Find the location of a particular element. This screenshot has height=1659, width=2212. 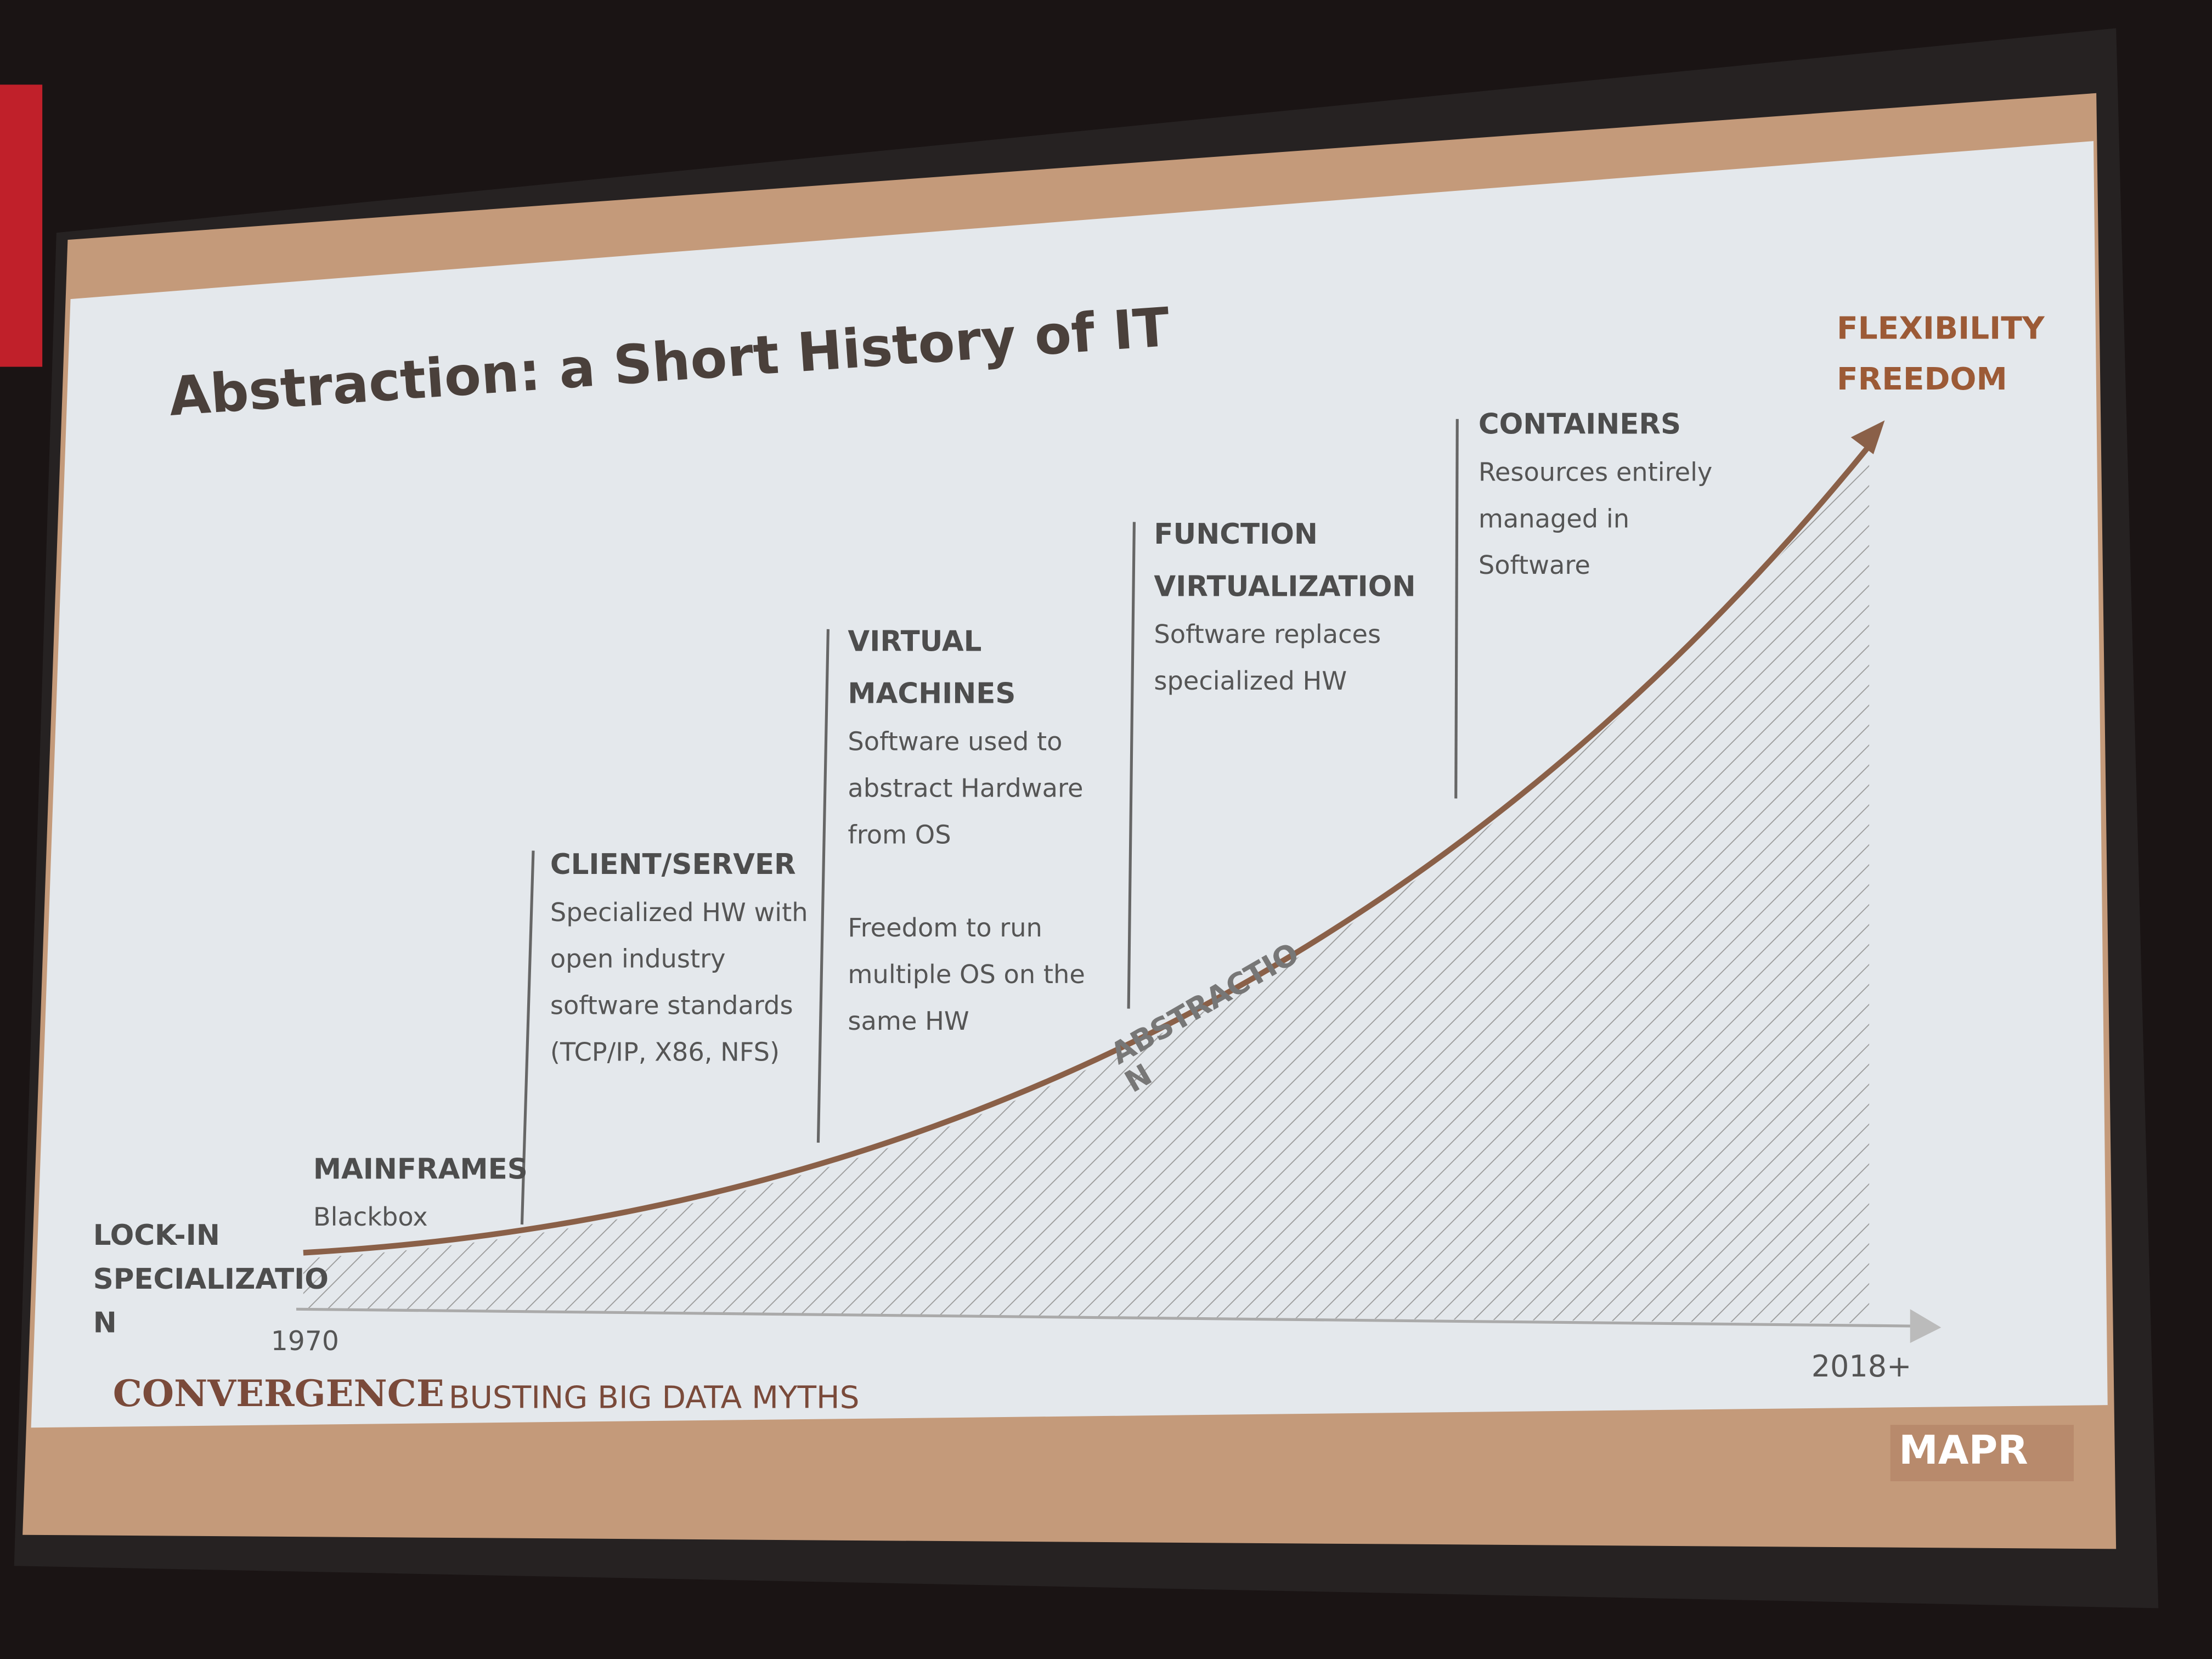

stage-text: Software used to is located at coordinates (955, 742).